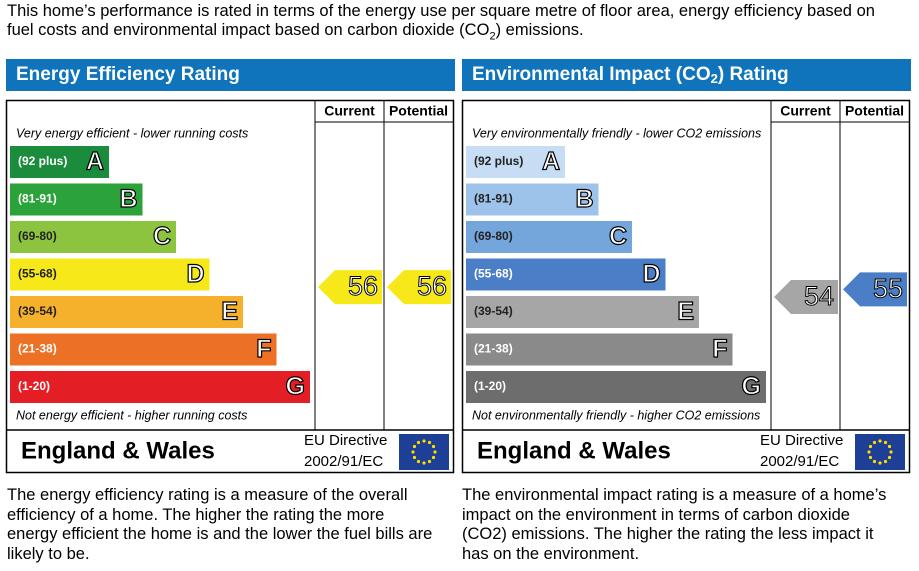  I want to click on intro-text: ) emissions., so click(539, 30).